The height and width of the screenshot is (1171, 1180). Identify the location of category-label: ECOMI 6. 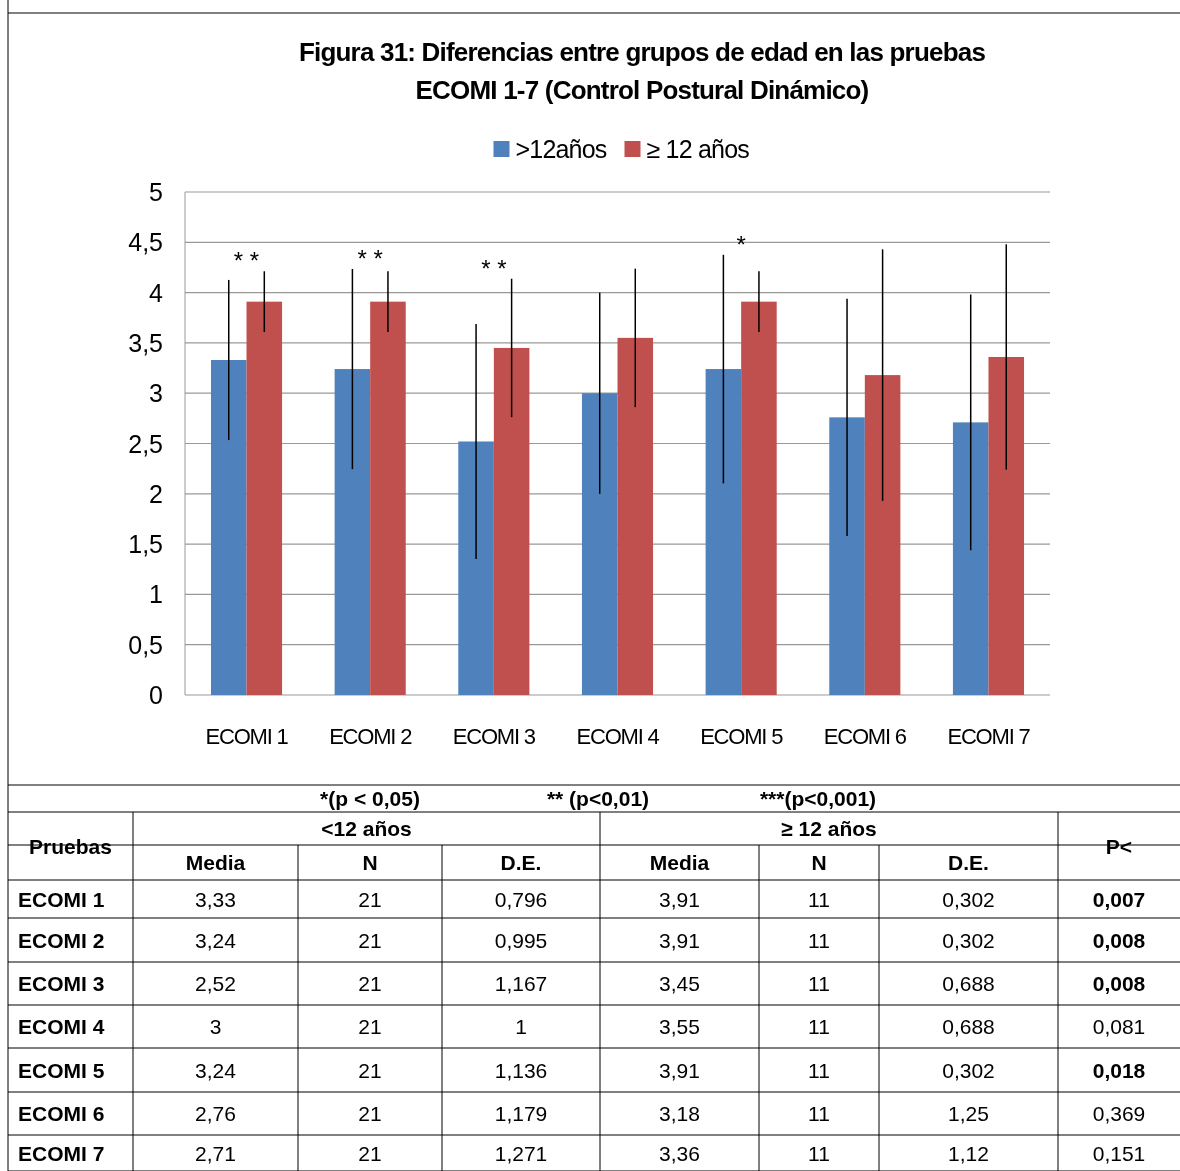
(61, 1113).